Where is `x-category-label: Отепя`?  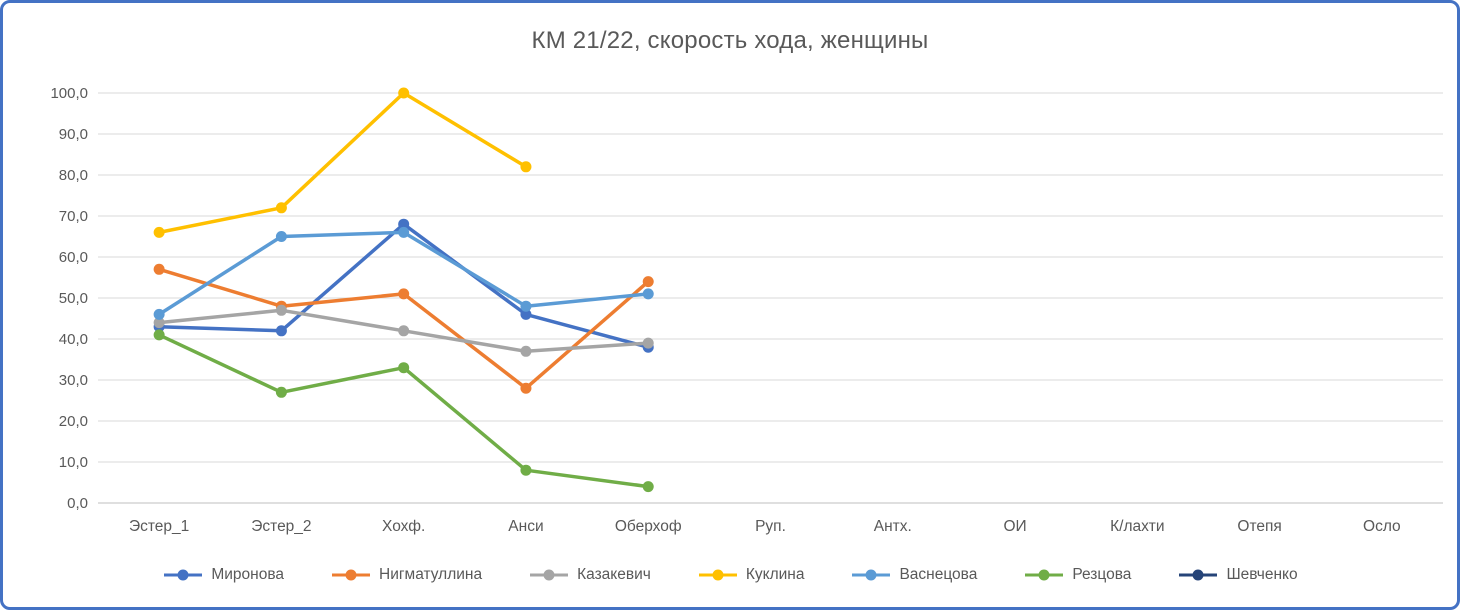
x-category-label: Отепя is located at coordinates (1259, 526).